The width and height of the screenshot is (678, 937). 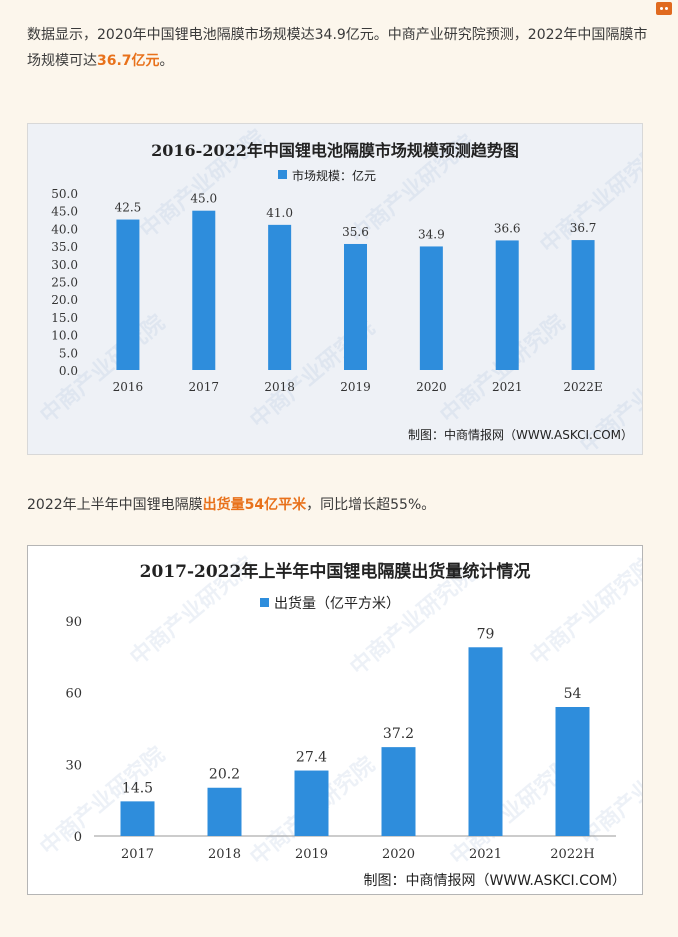 I want to click on chart-title: 2016-2022年中国锂电池隔膜市场规模预测趋势图, so click(x=335, y=150).